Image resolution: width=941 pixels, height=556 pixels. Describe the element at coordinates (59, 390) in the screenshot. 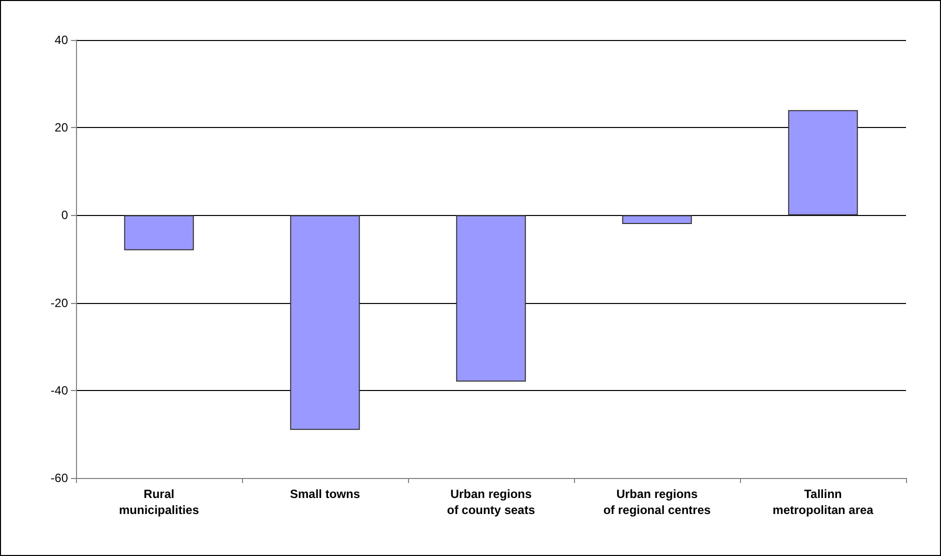

I see `y-tick-label: -40` at that location.